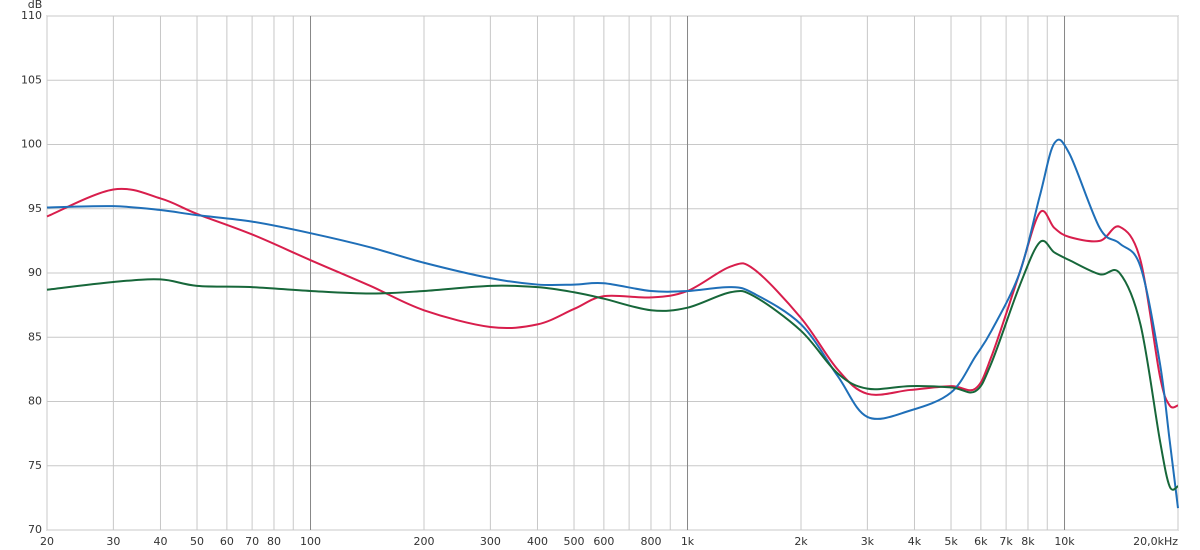 The image size is (1200, 550). What do you see at coordinates (951, 541) in the screenshot?
I see `x-tick-label: 5k` at bounding box center [951, 541].